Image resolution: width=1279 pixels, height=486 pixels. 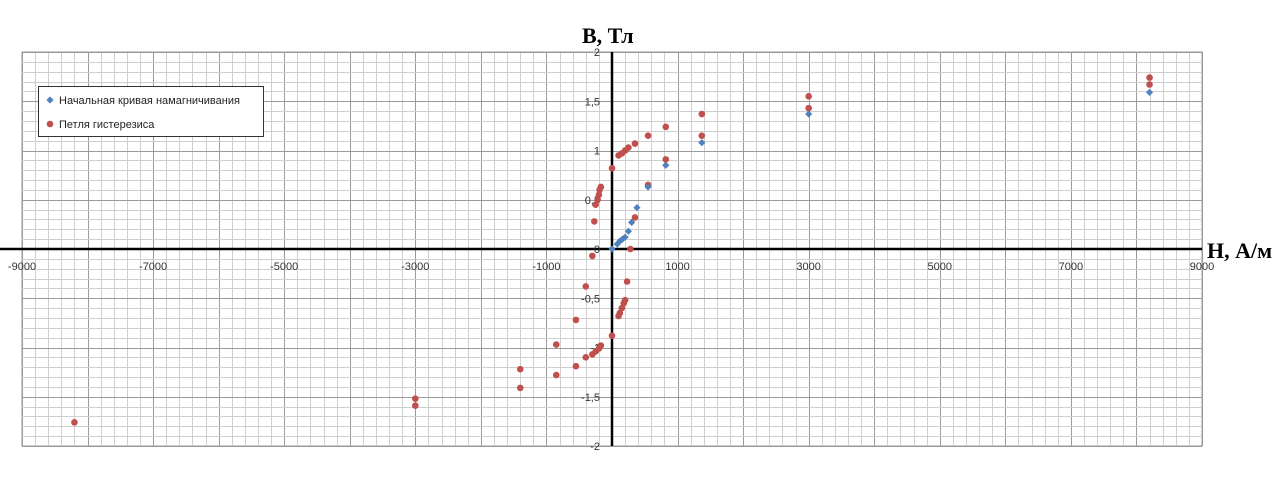 I want to click on legend-box, so click(x=151, y=111).